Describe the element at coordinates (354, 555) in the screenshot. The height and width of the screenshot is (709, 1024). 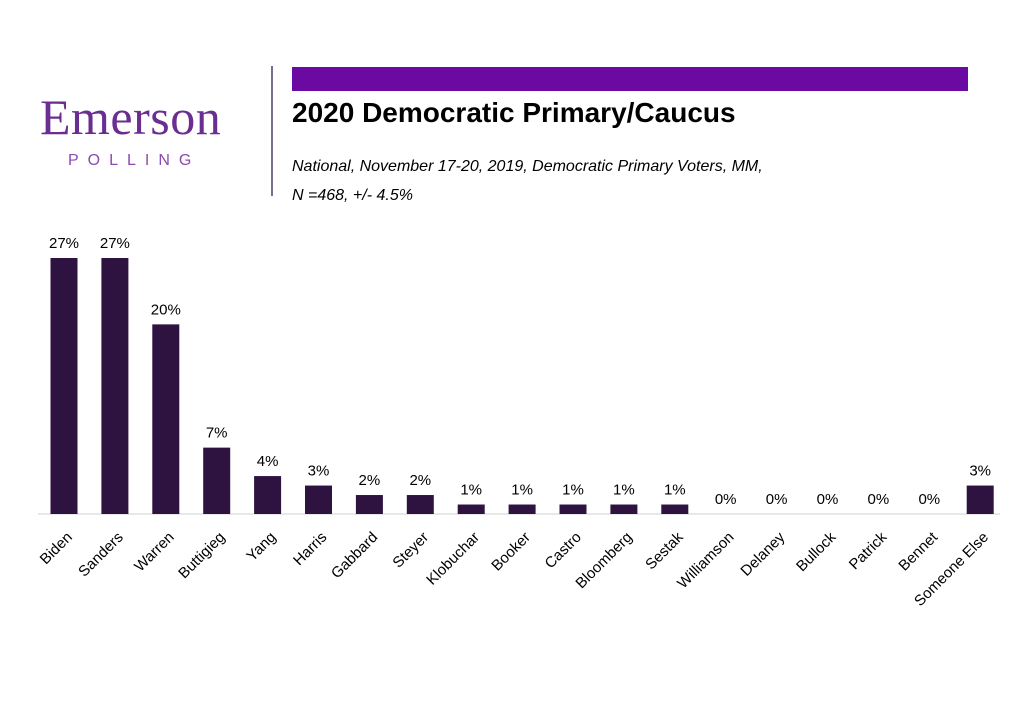
I see `x-tick-label: Gabbard` at that location.